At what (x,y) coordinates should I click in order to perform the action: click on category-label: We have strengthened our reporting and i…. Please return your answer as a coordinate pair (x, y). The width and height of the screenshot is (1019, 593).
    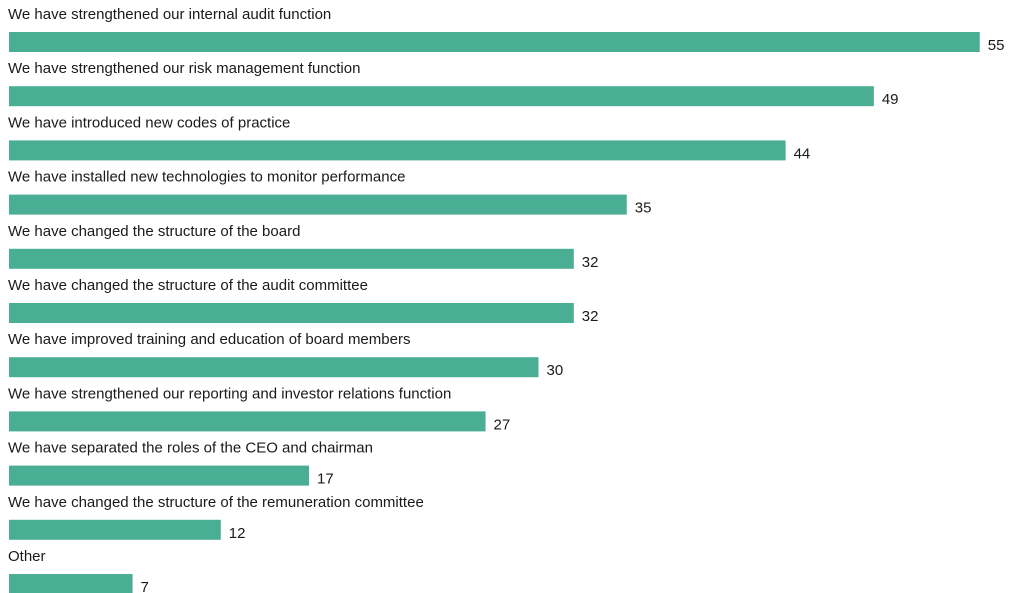
    Looking at the image, I should click on (229, 393).